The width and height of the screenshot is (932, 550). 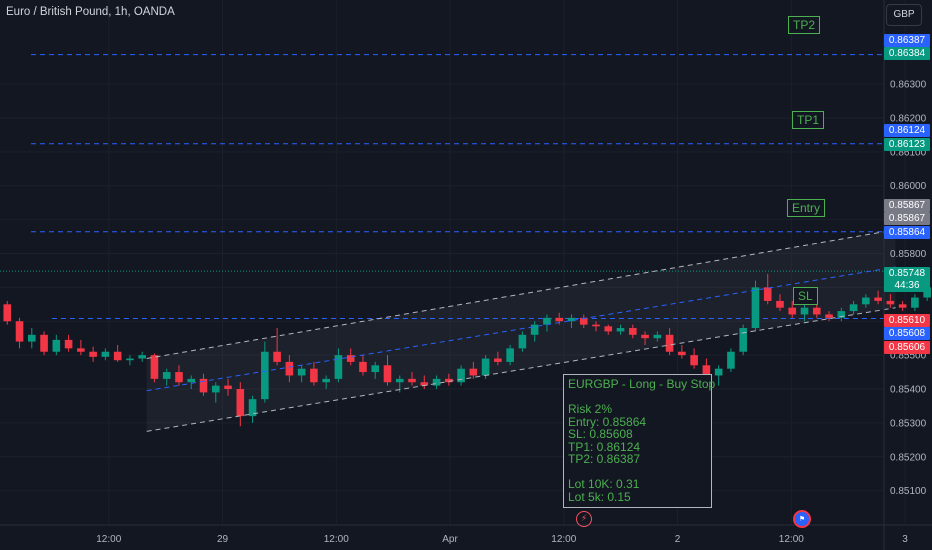 What do you see at coordinates (802, 519) in the screenshot?
I see `flag-icon: ⚑` at bounding box center [802, 519].